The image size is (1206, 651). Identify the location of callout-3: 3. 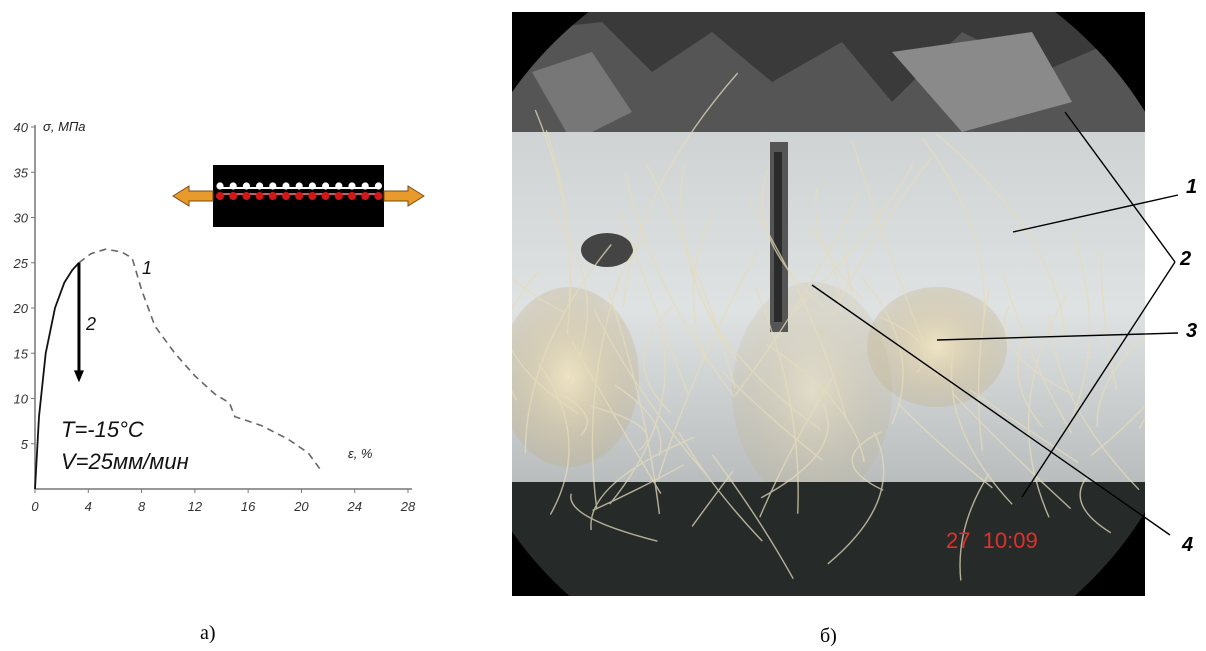
(1192, 331).